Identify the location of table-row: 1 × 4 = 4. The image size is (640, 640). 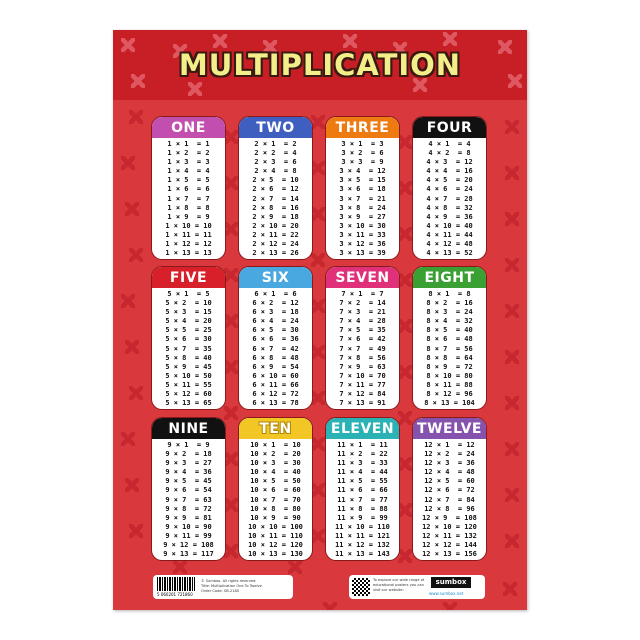
(188, 171).